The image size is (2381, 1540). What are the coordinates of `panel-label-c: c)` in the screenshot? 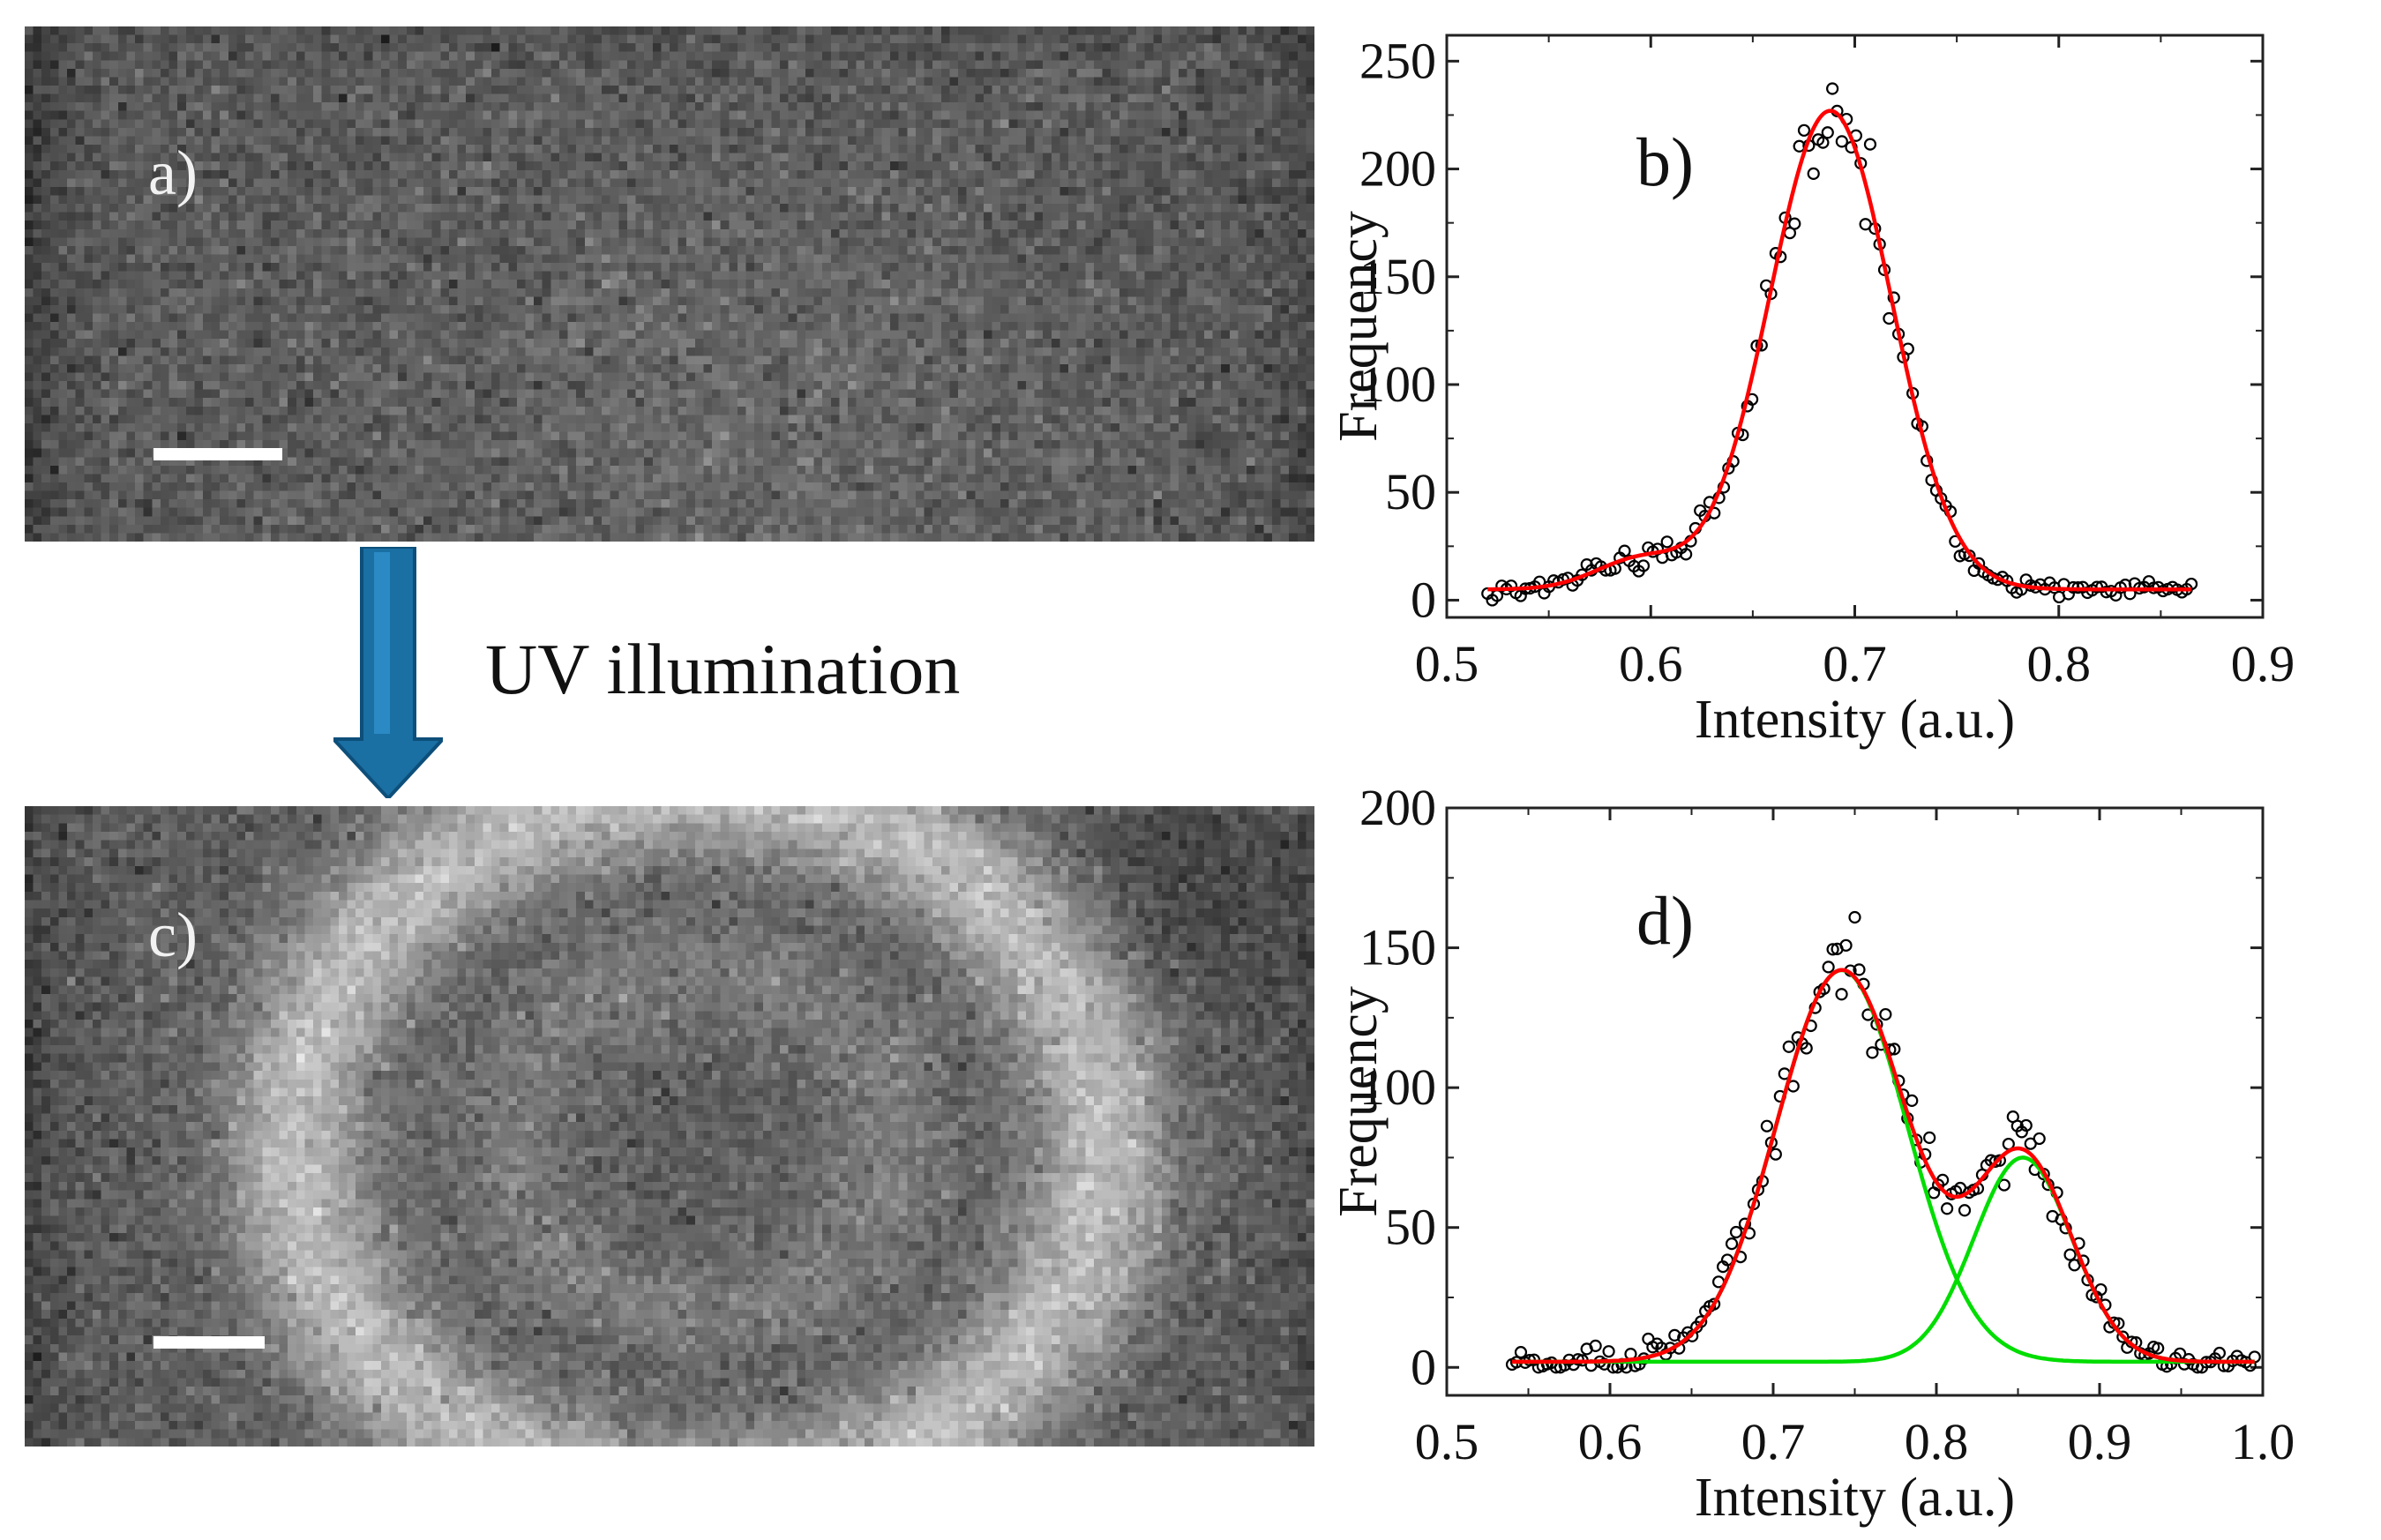 It's located at (173, 935).